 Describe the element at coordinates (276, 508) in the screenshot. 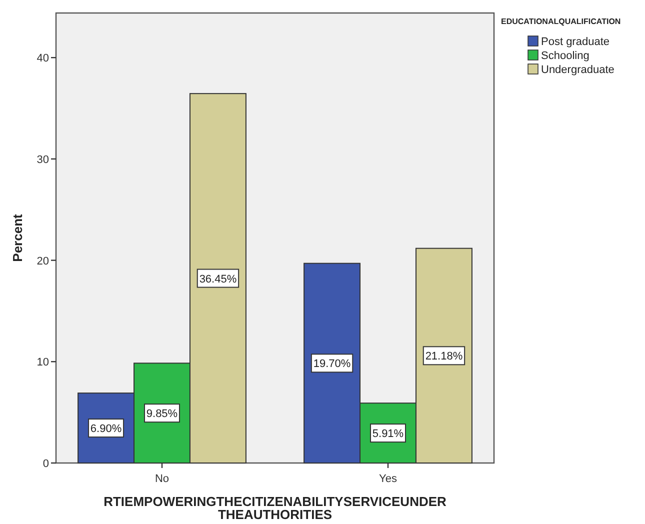

I see `x-axis-title: RTIEMPOWERINGTHECITIZENABILITYSERVICEUNDER THEAUTHORITIES` at that location.